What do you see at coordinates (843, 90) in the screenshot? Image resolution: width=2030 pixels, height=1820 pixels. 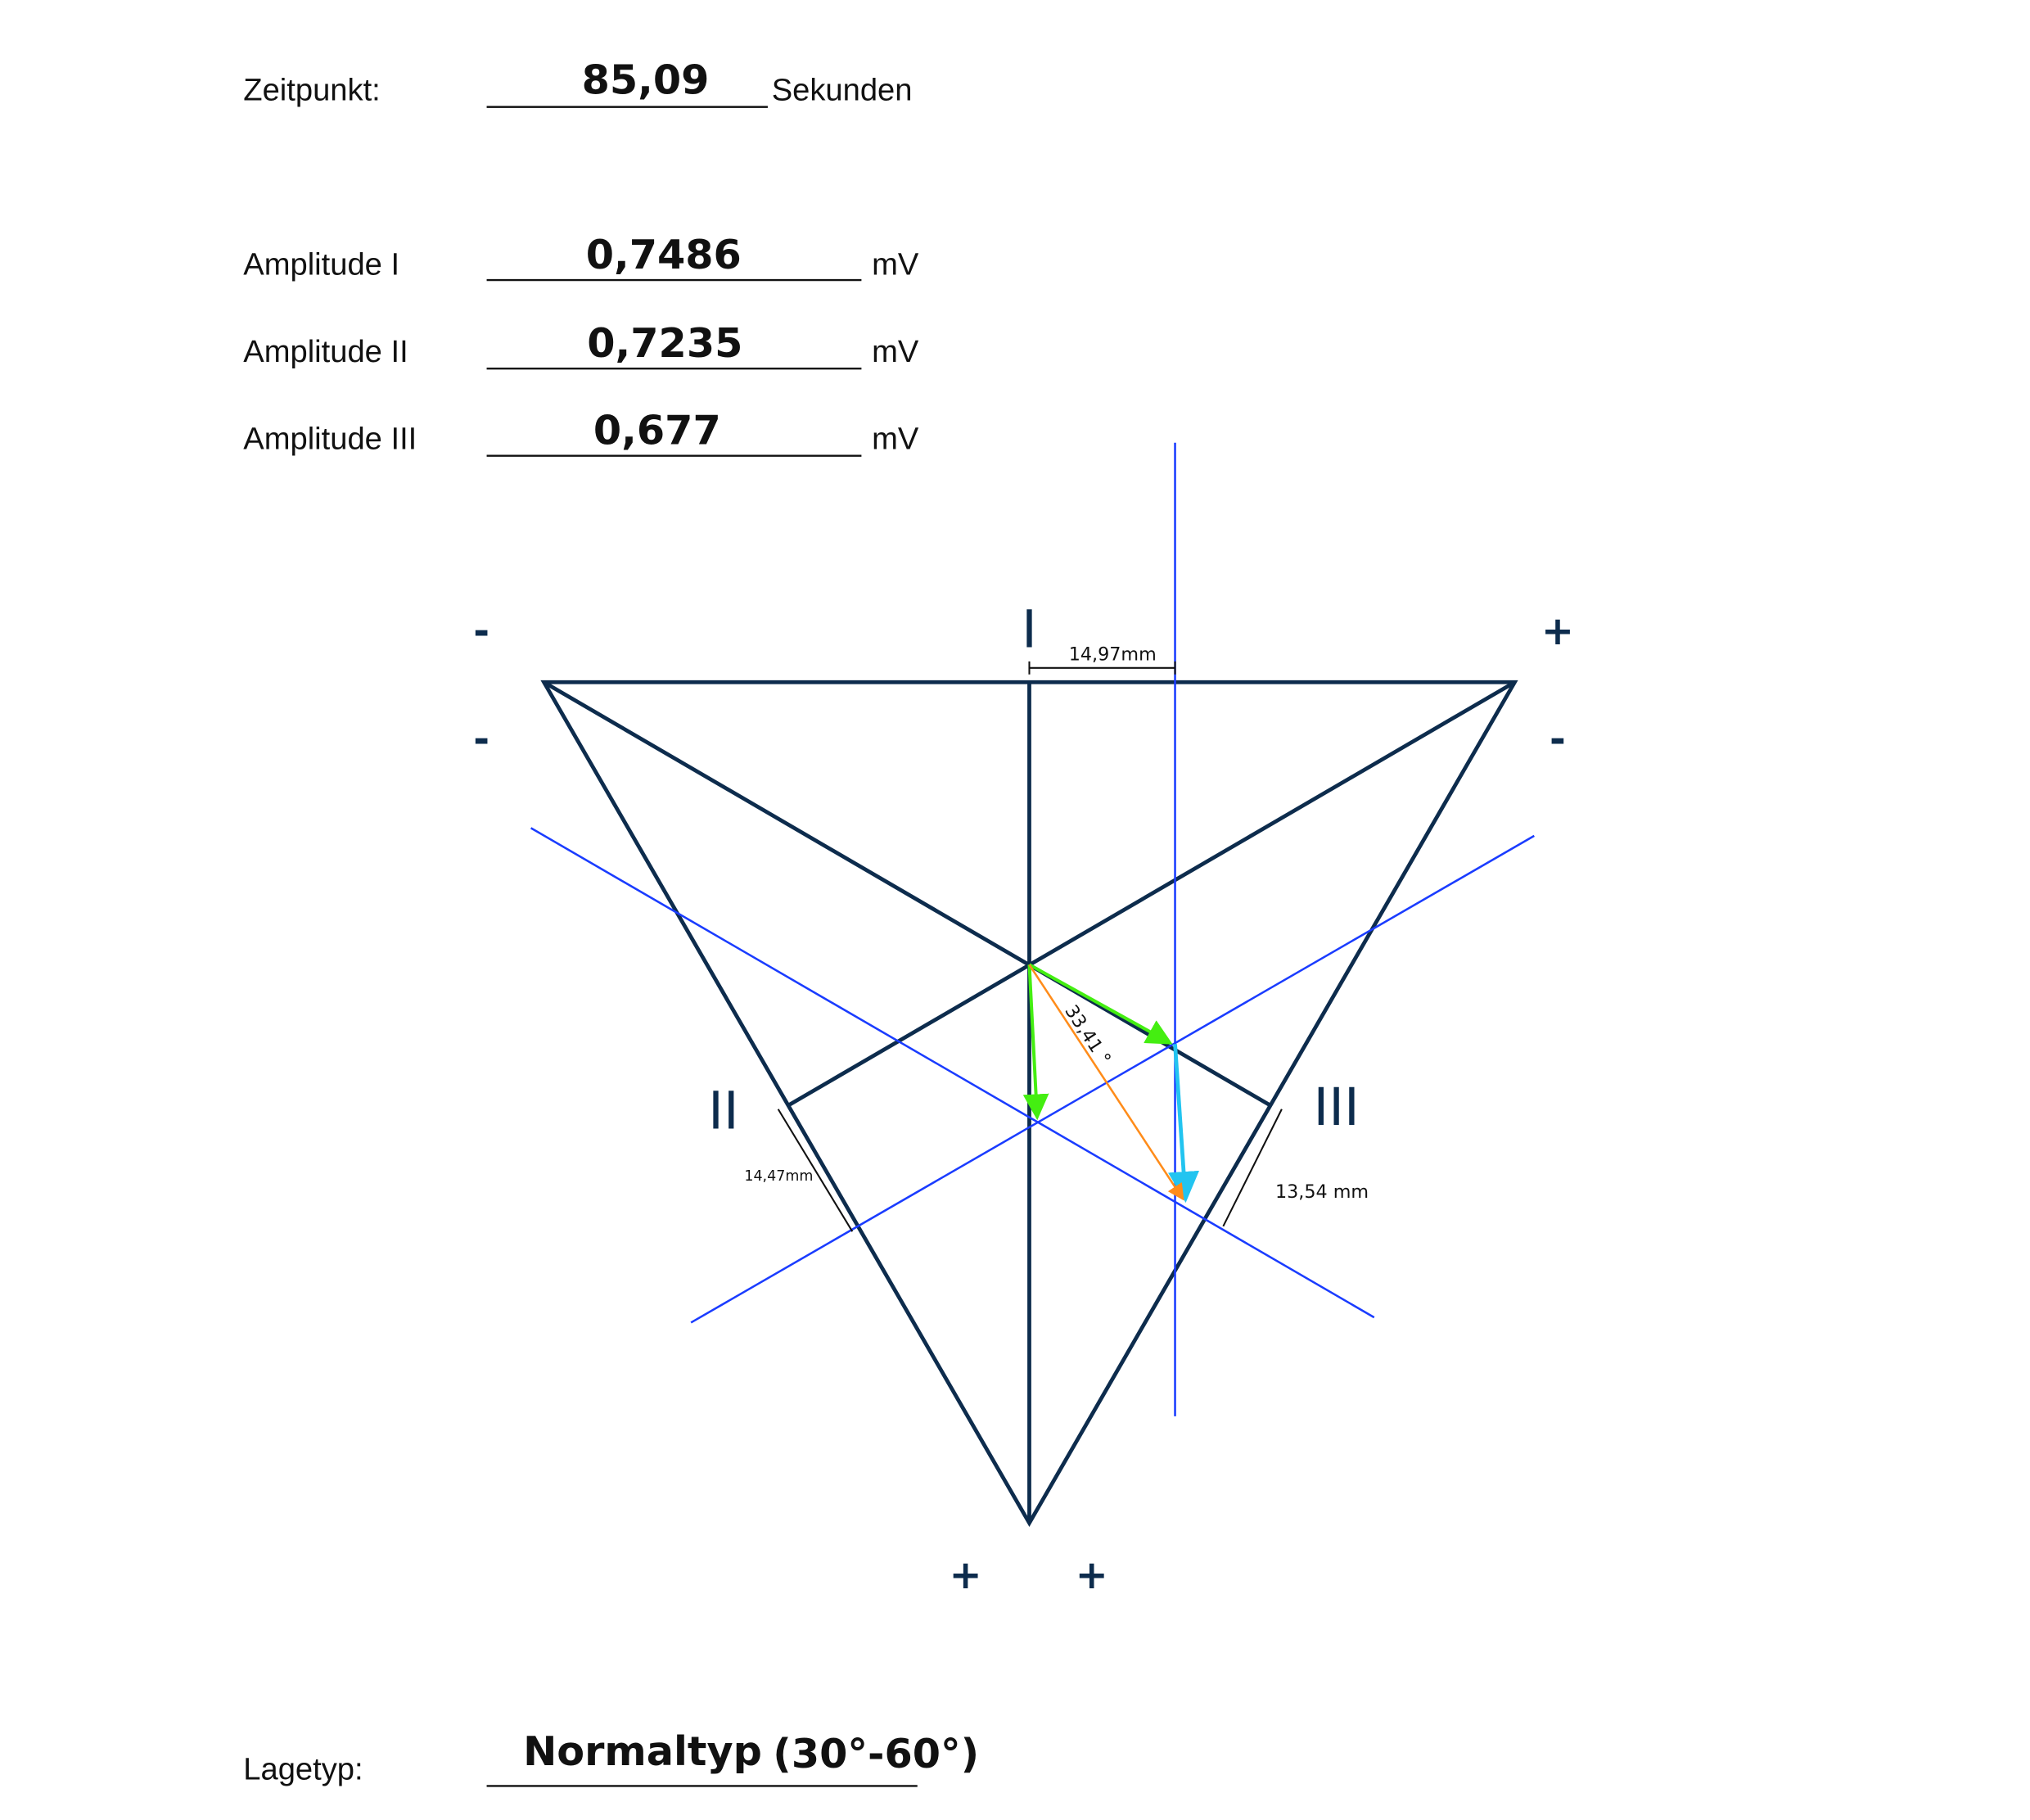 I see `time-unit: Sekunden` at bounding box center [843, 90].